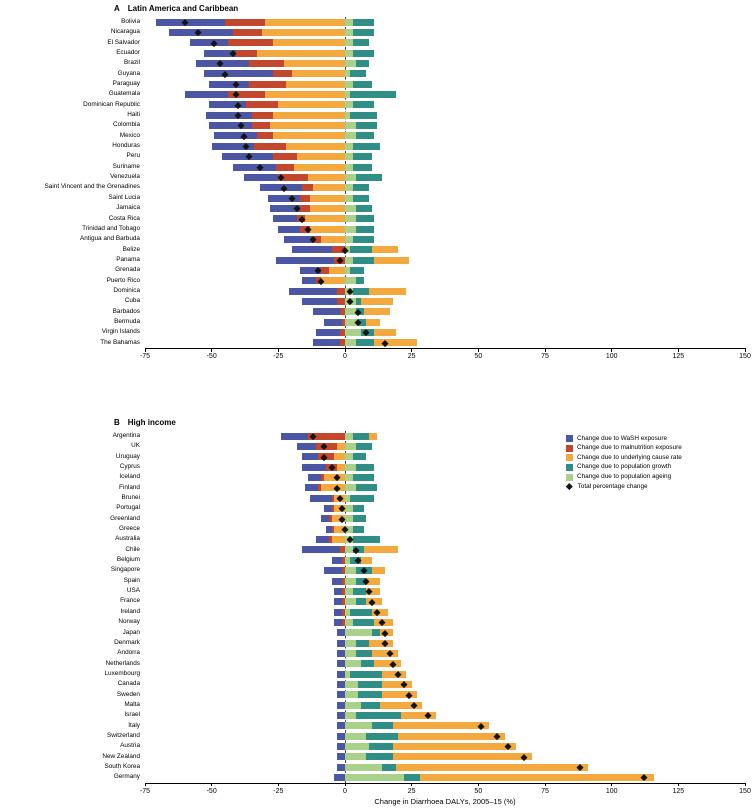 Image resolution: width=754 pixels, height=810 pixels. What do you see at coordinates (132, 549) in the screenshot?
I see `country-label: Chile` at bounding box center [132, 549].